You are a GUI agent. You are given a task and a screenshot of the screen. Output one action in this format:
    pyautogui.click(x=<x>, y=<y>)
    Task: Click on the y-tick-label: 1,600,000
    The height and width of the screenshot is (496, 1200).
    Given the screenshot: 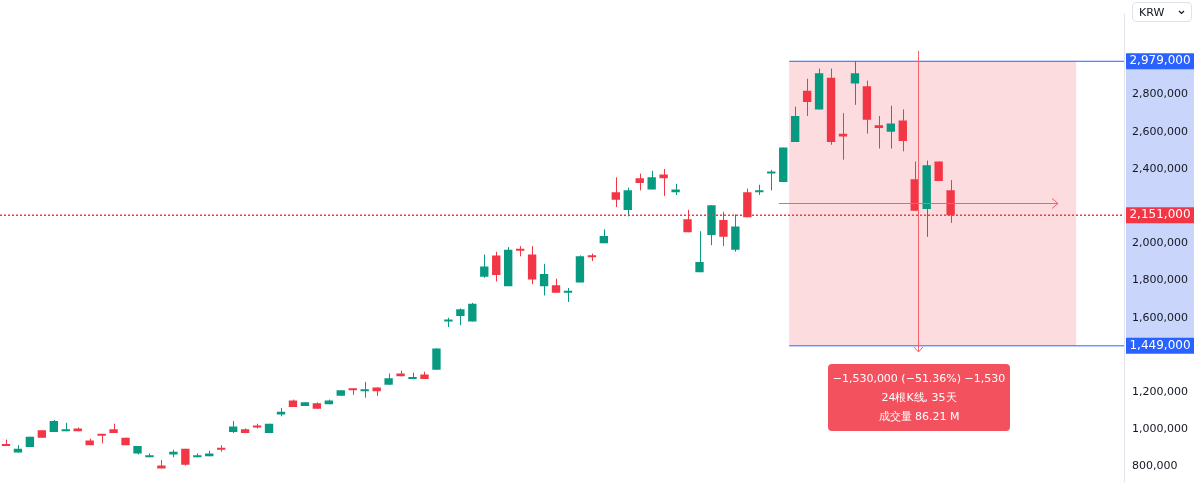 What is the action you would take?
    pyautogui.click(x=1160, y=317)
    